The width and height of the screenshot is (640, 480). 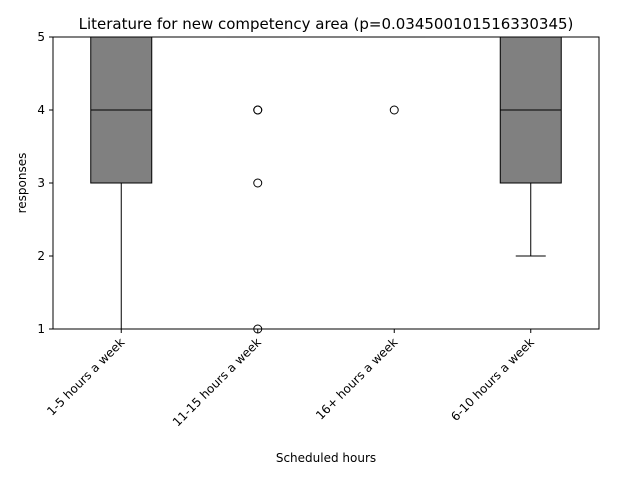 I want to click on y-axis-label: responses, so click(x=22, y=183).